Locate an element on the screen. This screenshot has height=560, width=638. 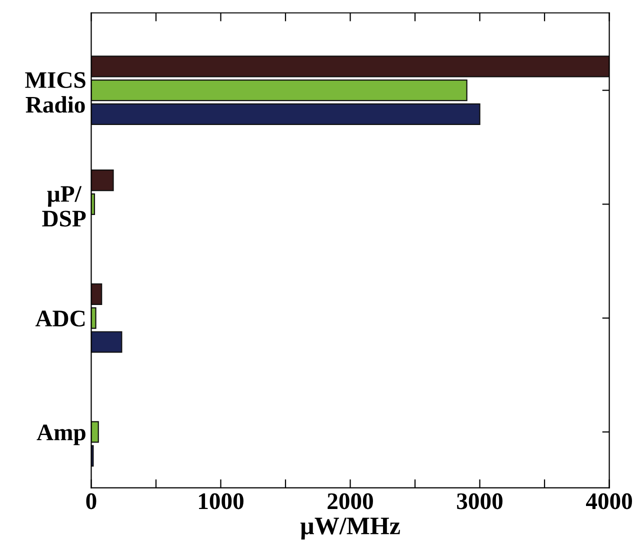
y-tick-label: ADC is located at coordinates (60, 318).